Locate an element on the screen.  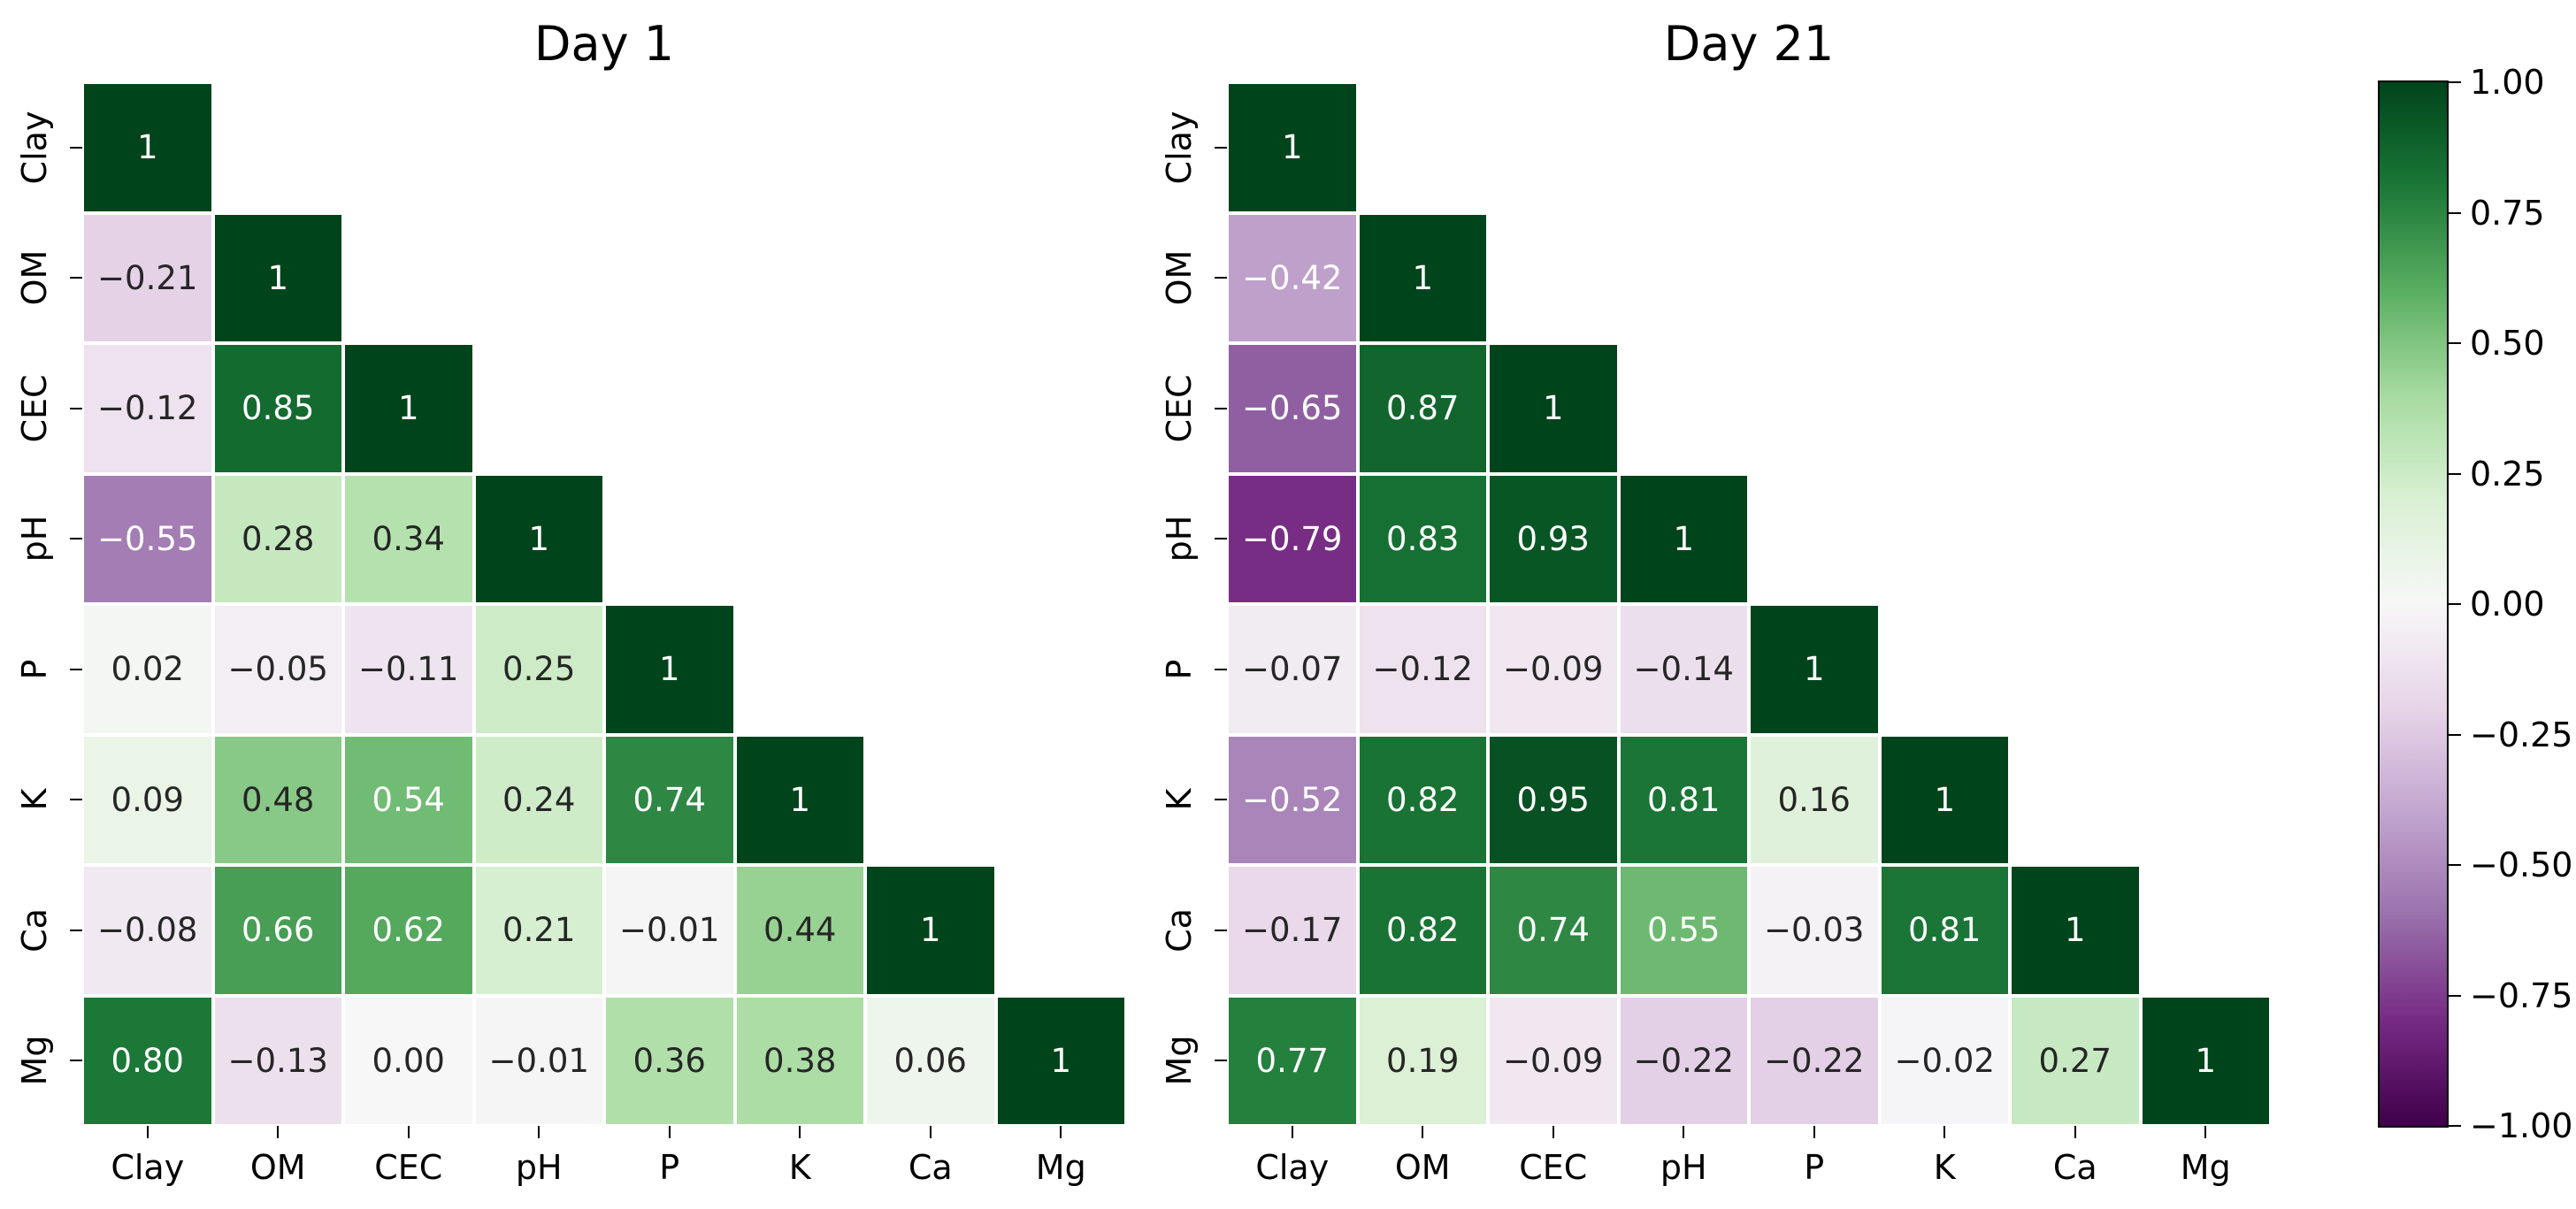
heatmap-cell-pH-OM: 0.83 is located at coordinates (1422, 538).